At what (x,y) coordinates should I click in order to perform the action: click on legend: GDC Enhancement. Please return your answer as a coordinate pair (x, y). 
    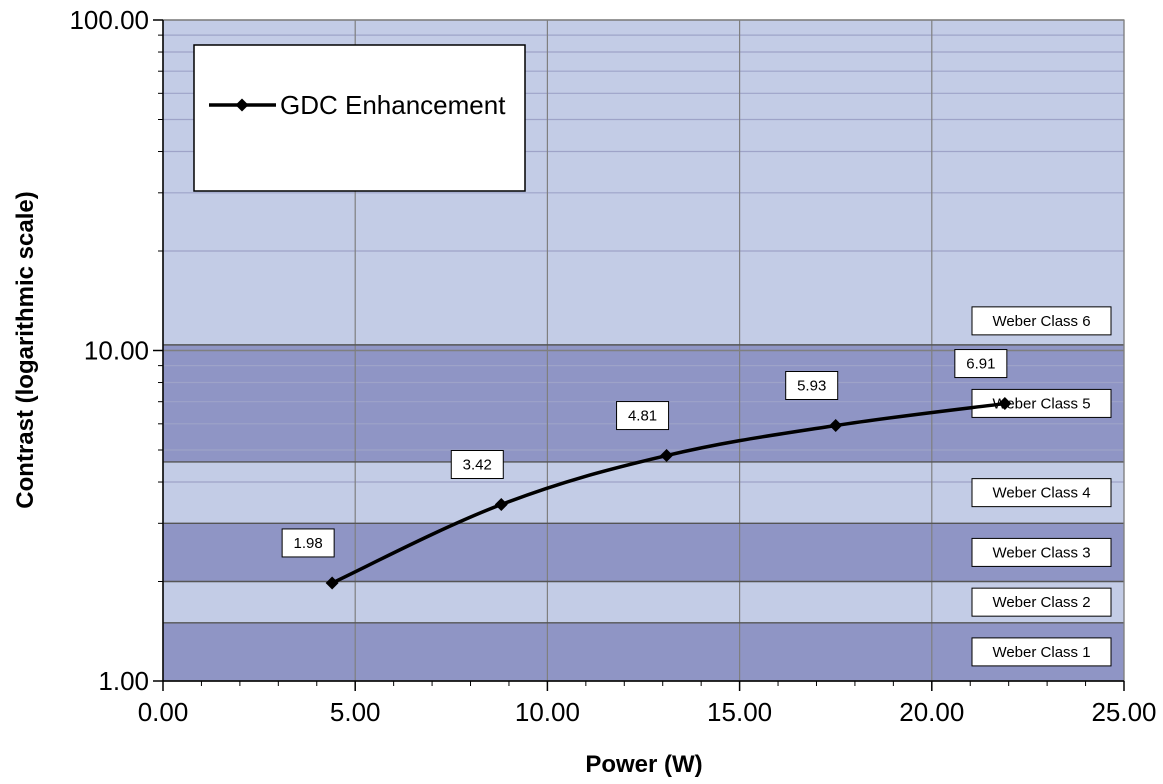
    Looking at the image, I should click on (359, 118).